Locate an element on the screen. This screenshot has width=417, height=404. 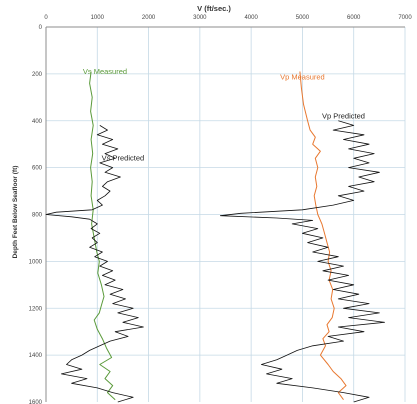
x-tick-label: 0 is located at coordinates (46, 18).